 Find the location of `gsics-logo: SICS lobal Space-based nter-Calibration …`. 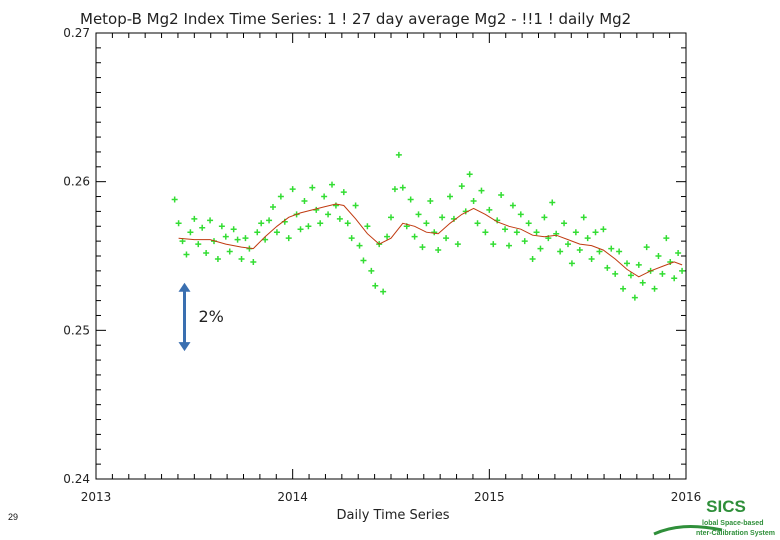

gsics-logo: SICS lobal Space-based nter-Calibration … is located at coordinates (714, 517).